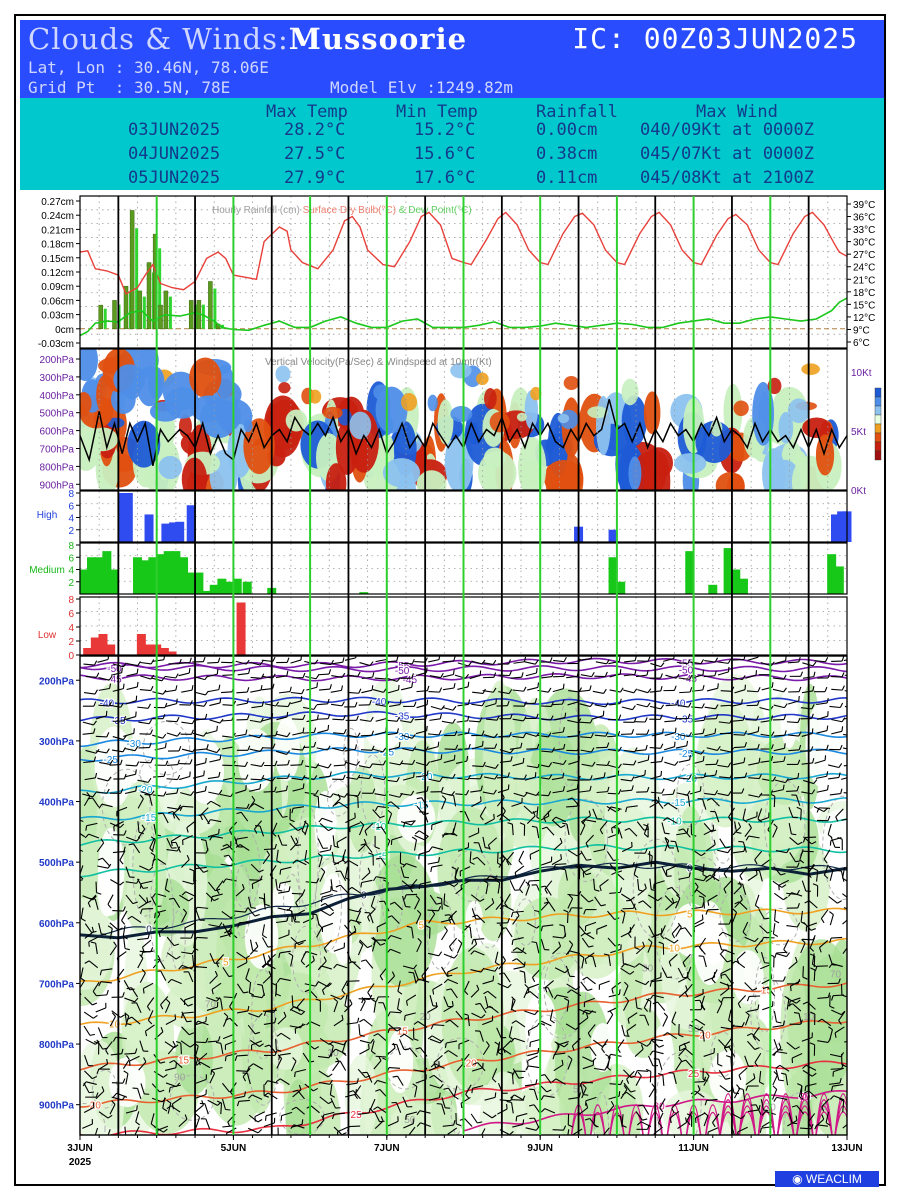 This screenshot has height=1200, width=900. What do you see at coordinates (571, 383) in the screenshot?
I see `velocity-blob` at bounding box center [571, 383].